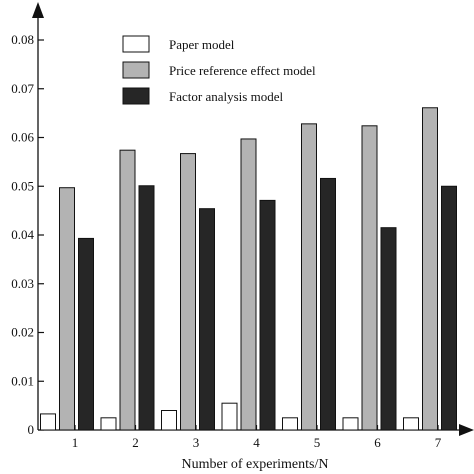 The width and height of the screenshot is (474, 474). What do you see at coordinates (22, 380) in the screenshot?
I see `y-tick-label: 0.01` at bounding box center [22, 380].